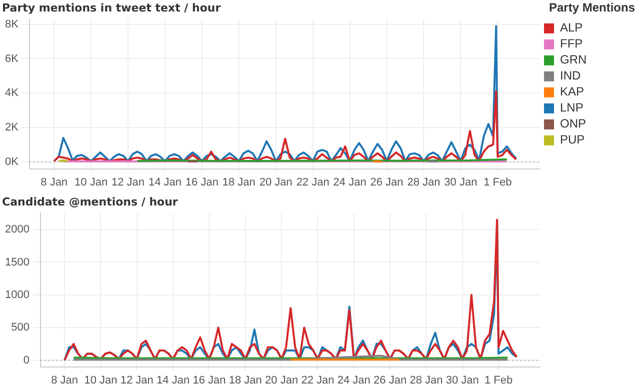 Image resolution: width=644 pixels, height=392 pixels. What do you see at coordinates (592, 7) in the screenshot?
I see `legend-title: Party Mentions` at bounding box center [592, 7].